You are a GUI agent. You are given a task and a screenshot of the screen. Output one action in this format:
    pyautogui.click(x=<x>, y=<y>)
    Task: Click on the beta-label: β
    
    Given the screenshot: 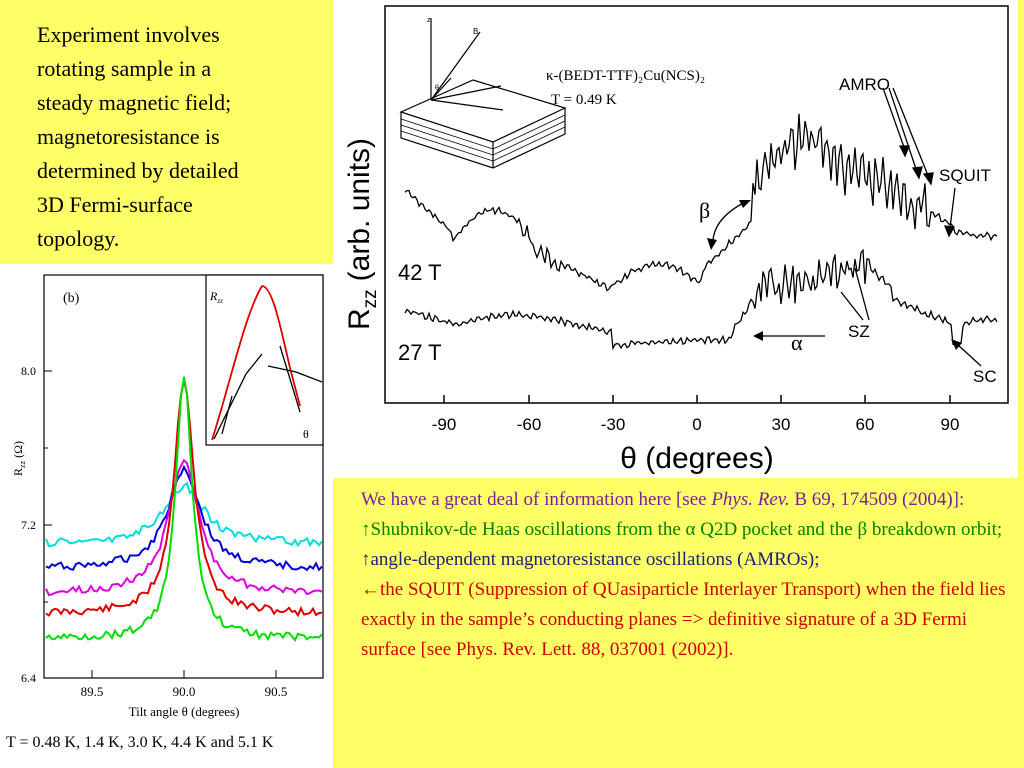 What is the action you would take?
    pyautogui.click(x=704, y=210)
    